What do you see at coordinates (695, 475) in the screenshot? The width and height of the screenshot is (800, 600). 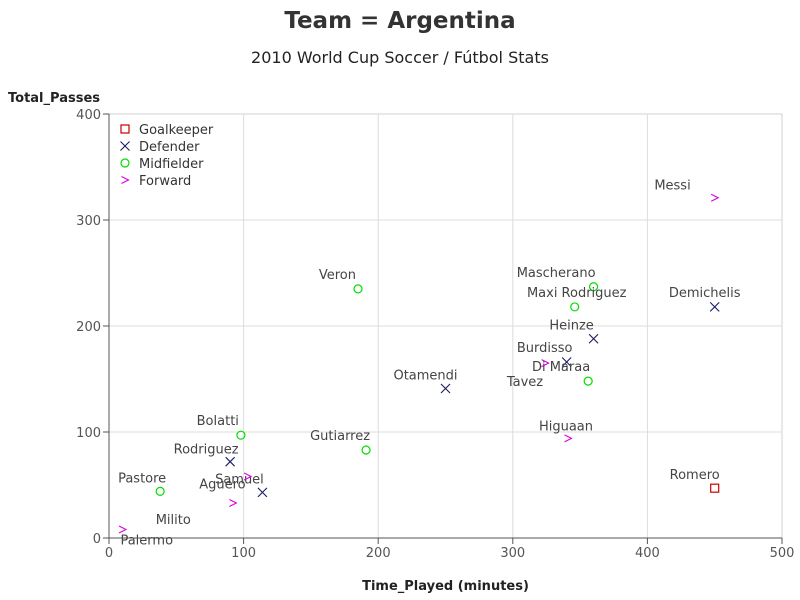 I see `point-label: Romero` at bounding box center [695, 475].